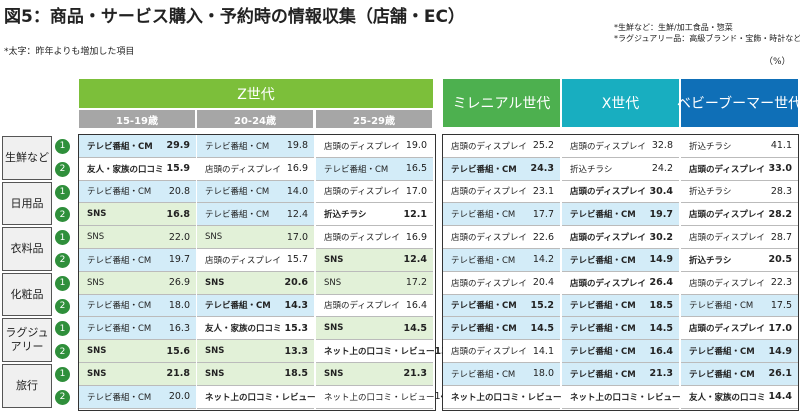 This screenshot has width=800, height=411. What do you see at coordinates (543, 191) in the screenshot?
I see `cell-value: 23.1` at bounding box center [543, 191].